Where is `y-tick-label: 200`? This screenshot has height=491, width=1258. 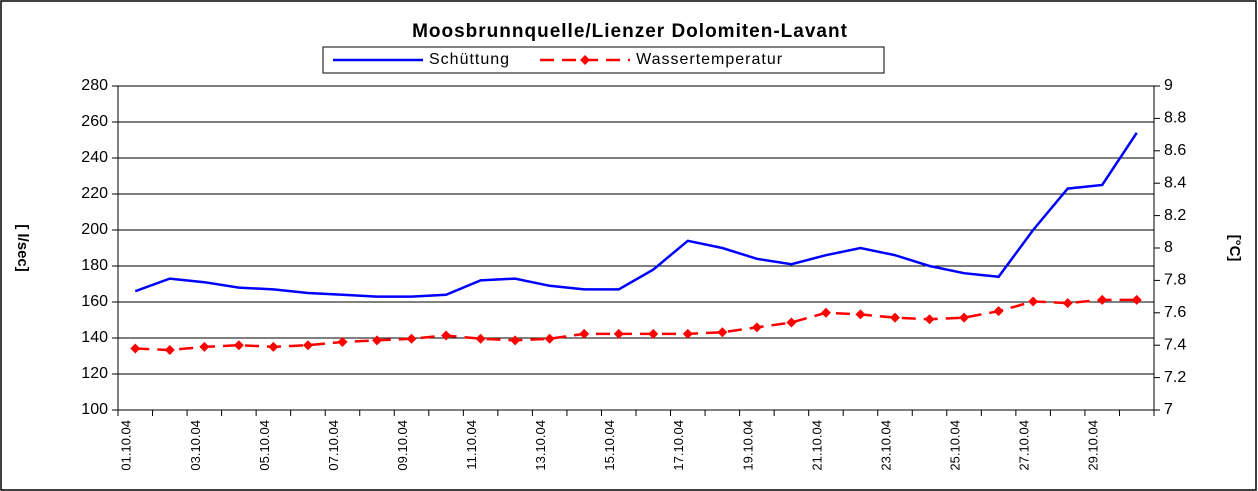
y-tick-label: 200 is located at coordinates (94, 229).